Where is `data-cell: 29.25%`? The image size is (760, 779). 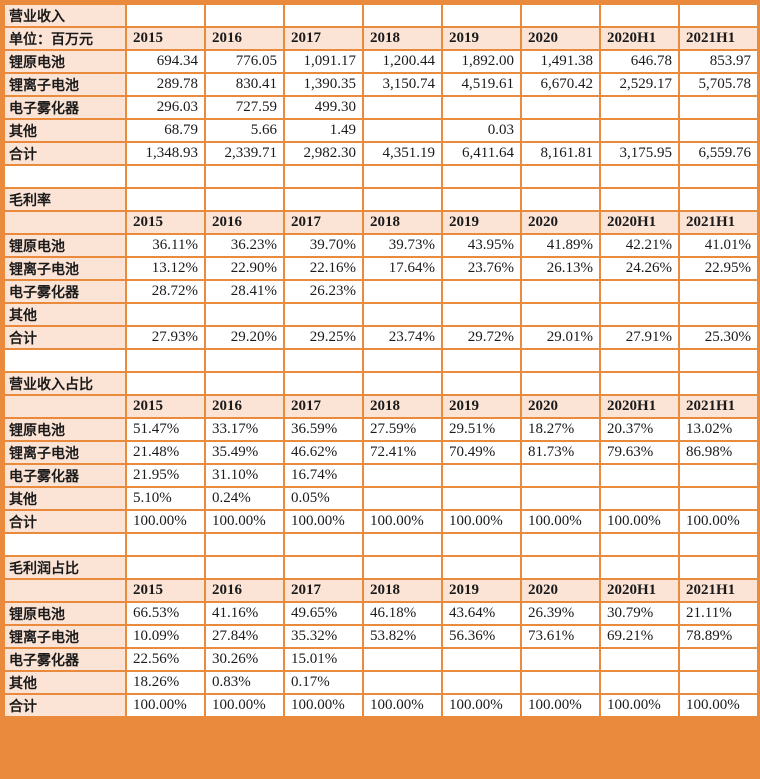
data-cell: 29.25% is located at coordinates (323, 337).